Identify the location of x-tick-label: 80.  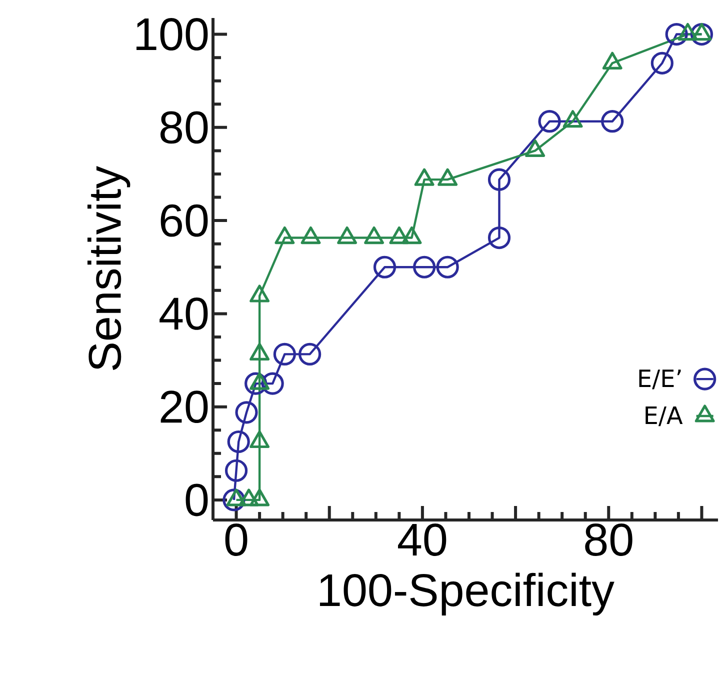
(608, 540).